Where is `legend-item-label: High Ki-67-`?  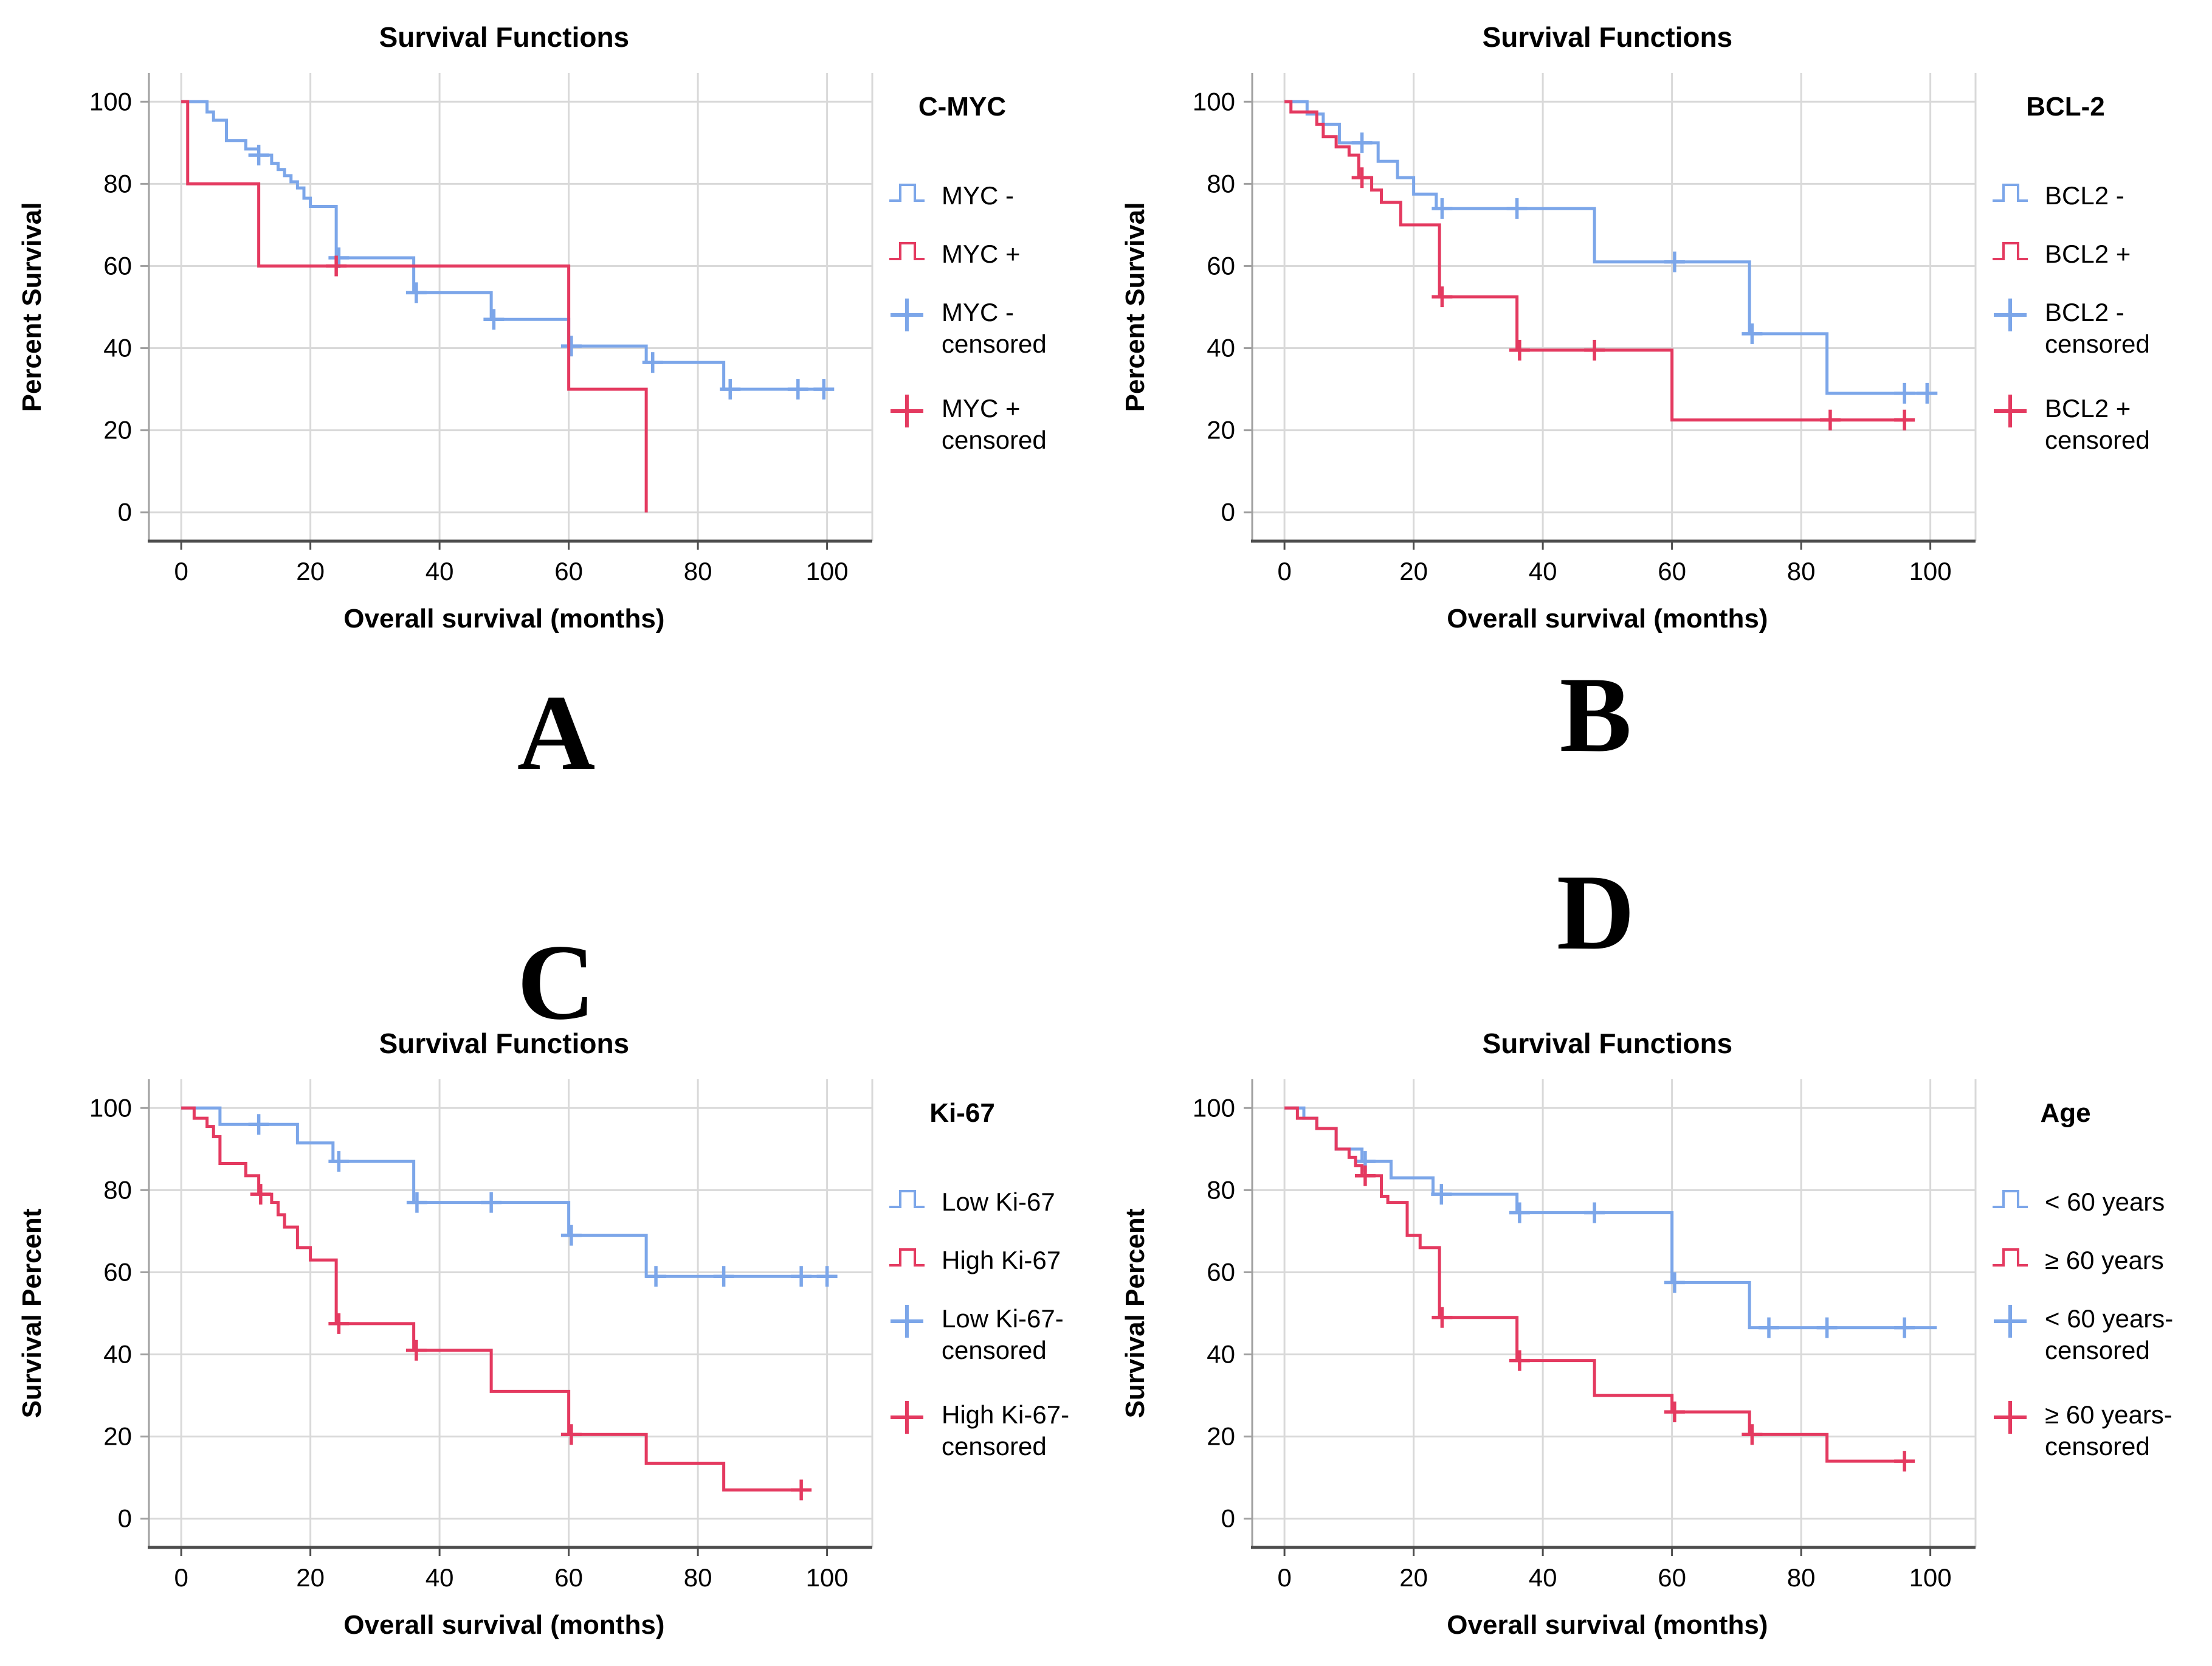 legend-item-label: High Ki-67- is located at coordinates (1006, 1415).